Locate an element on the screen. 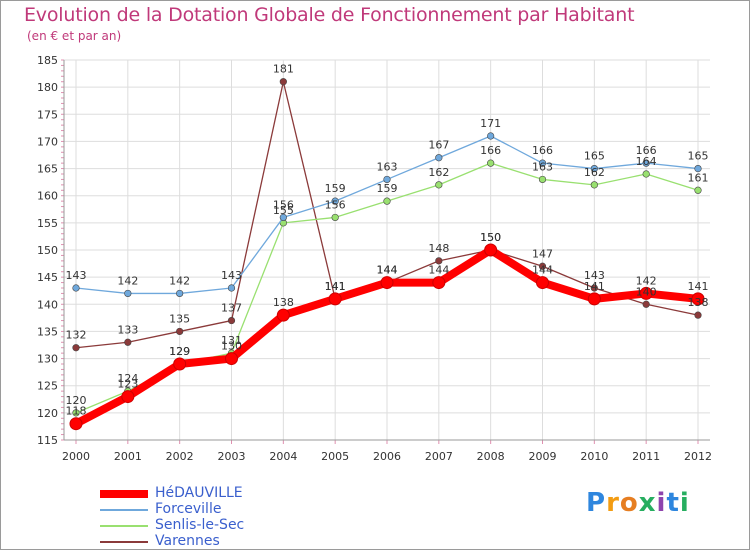  chart-subtitle: (en € et par an) is located at coordinates (74, 36).